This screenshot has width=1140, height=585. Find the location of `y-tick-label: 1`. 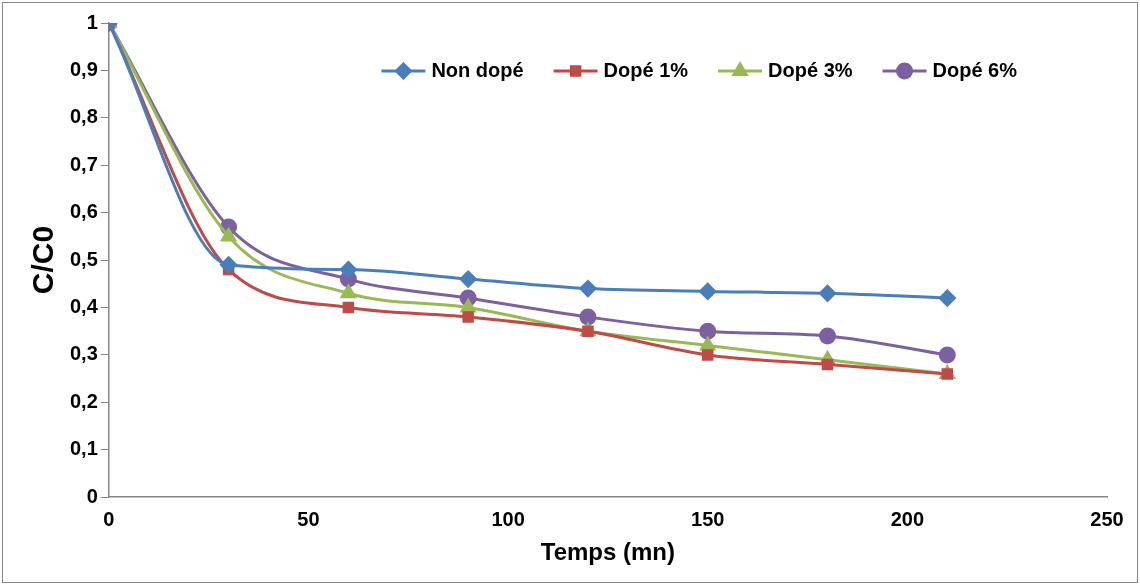

y-tick-label: 1 is located at coordinates (92, 21).